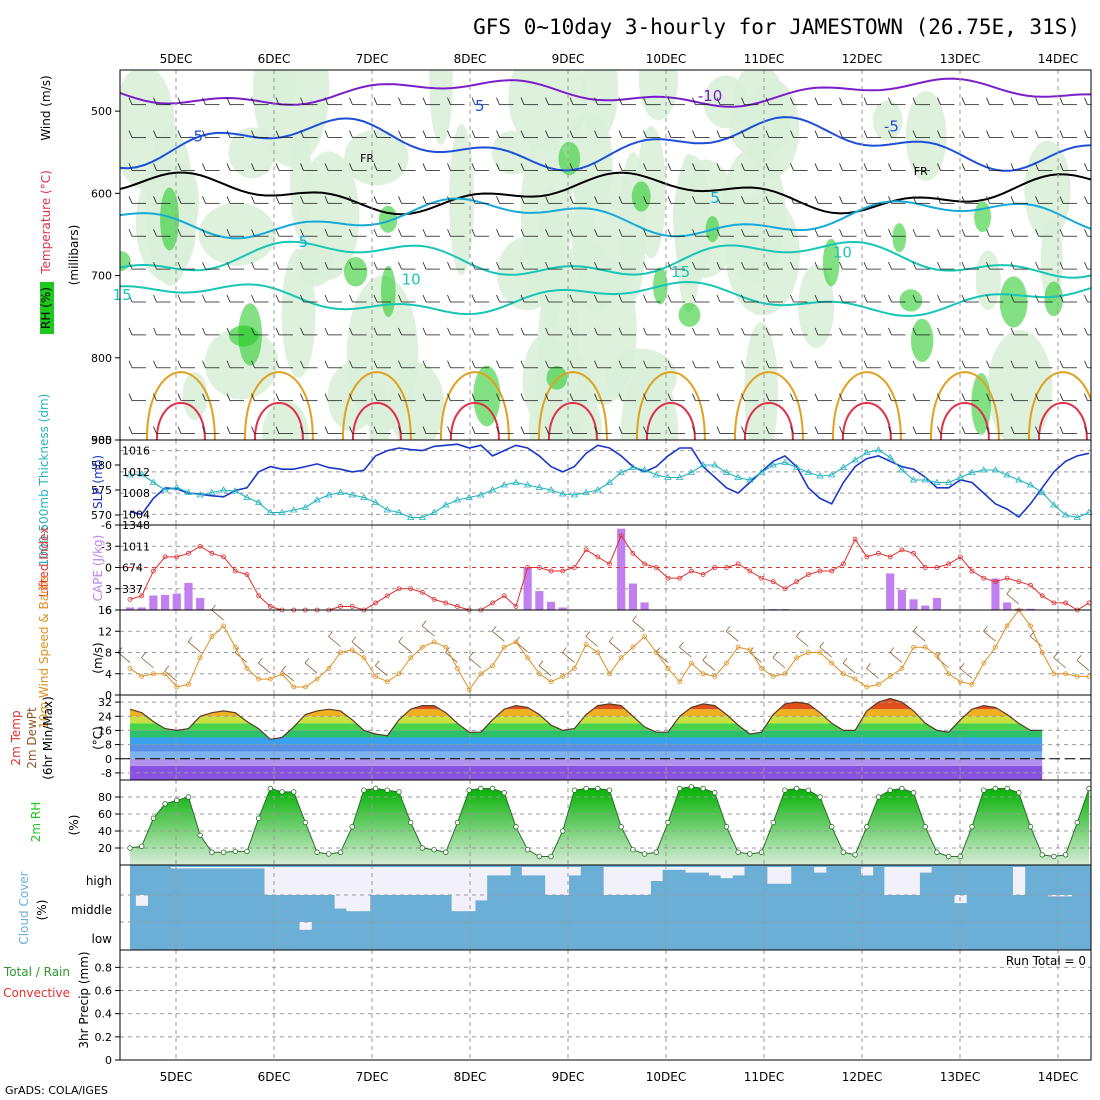 This screenshot has height=1100, width=1100. What do you see at coordinates (108, 568) in the screenshot?
I see `lifted-index-tick-label: 0` at bounding box center [108, 568].